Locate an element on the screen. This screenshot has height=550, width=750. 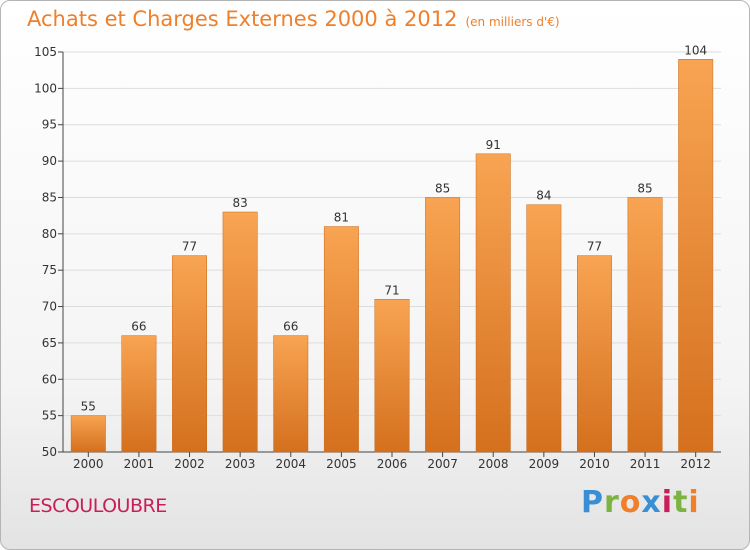
bar-value-label: 83 is located at coordinates (240, 203).